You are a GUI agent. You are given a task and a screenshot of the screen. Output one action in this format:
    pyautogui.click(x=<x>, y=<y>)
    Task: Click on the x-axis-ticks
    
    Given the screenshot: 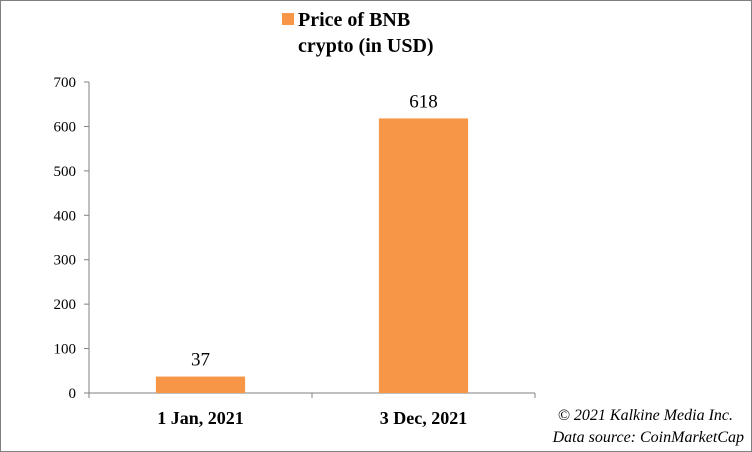 What is the action you would take?
    pyautogui.click(x=312, y=395)
    